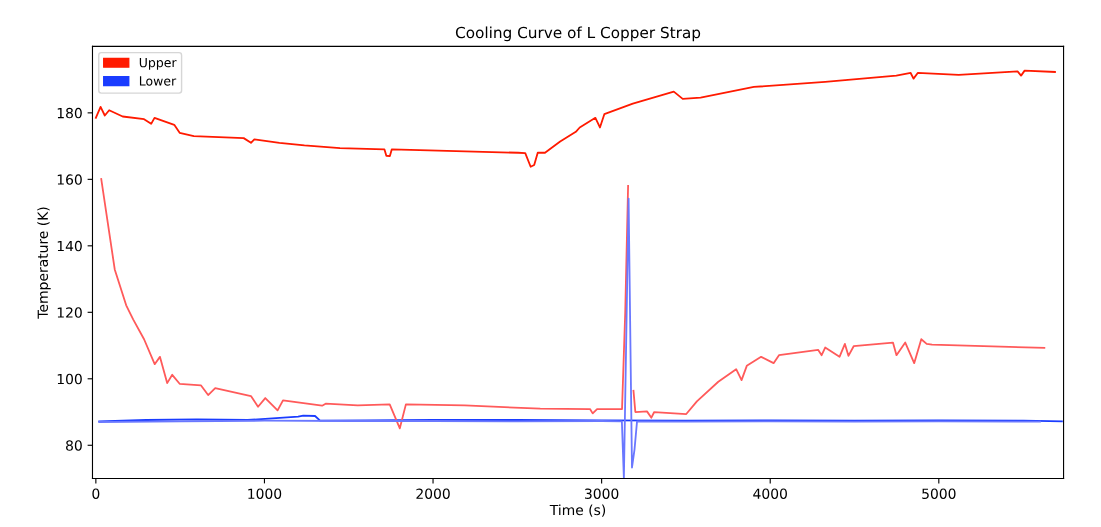 The image size is (1101, 527). I want to click on x-tick-label: 5000, so click(939, 493).